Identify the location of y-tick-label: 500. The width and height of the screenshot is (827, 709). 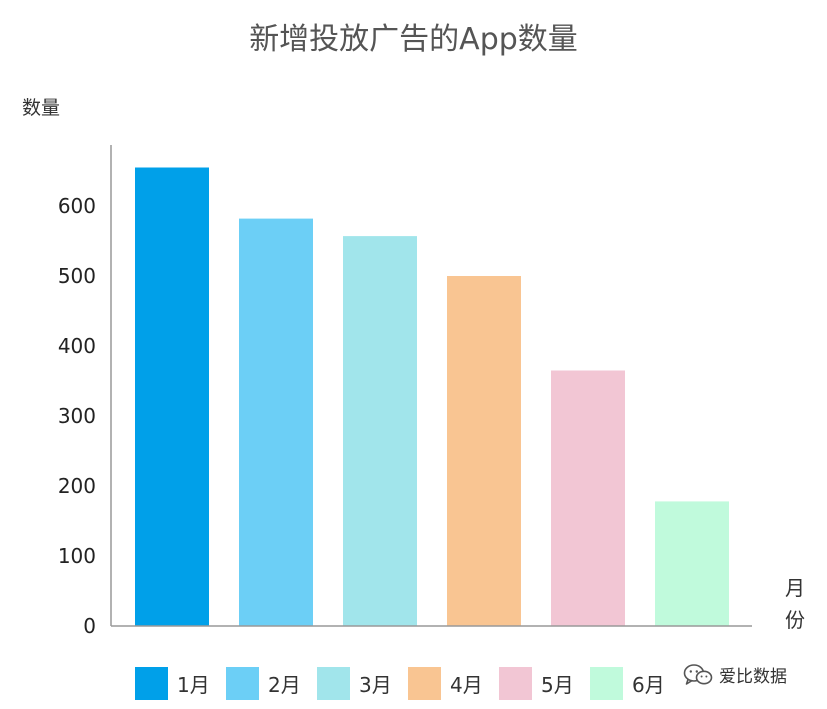
(77, 276).